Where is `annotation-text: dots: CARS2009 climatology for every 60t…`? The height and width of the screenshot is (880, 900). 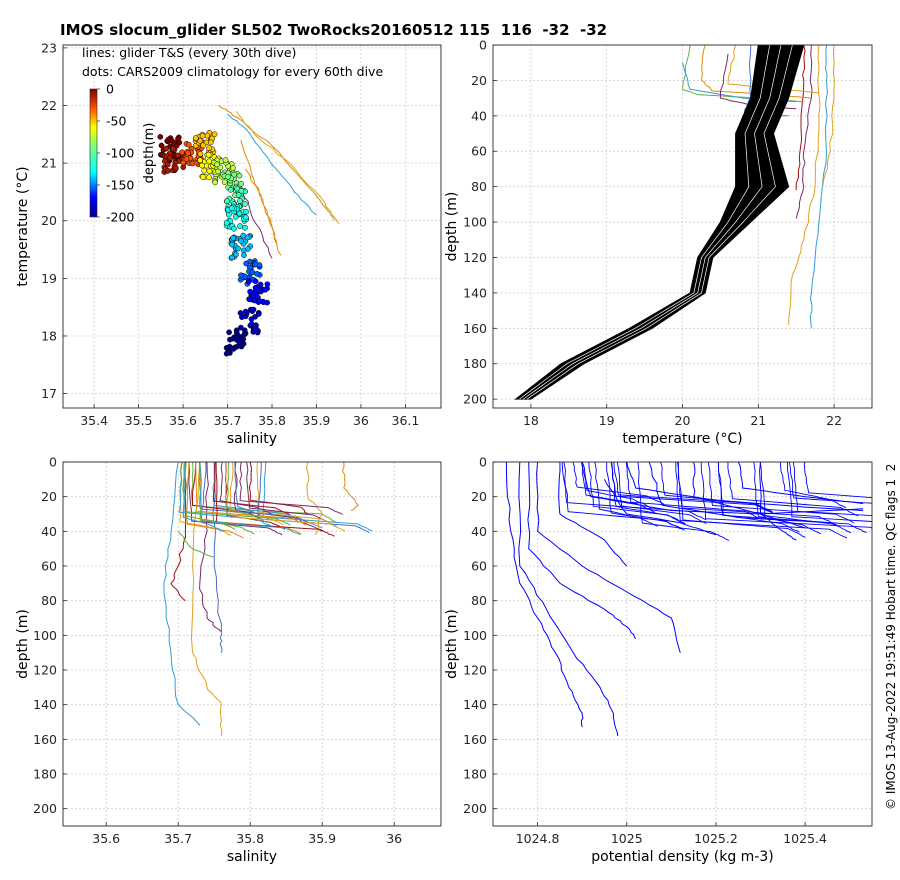 annotation-text: dots: CARS2009 climatology for every 60t… is located at coordinates (232, 71).